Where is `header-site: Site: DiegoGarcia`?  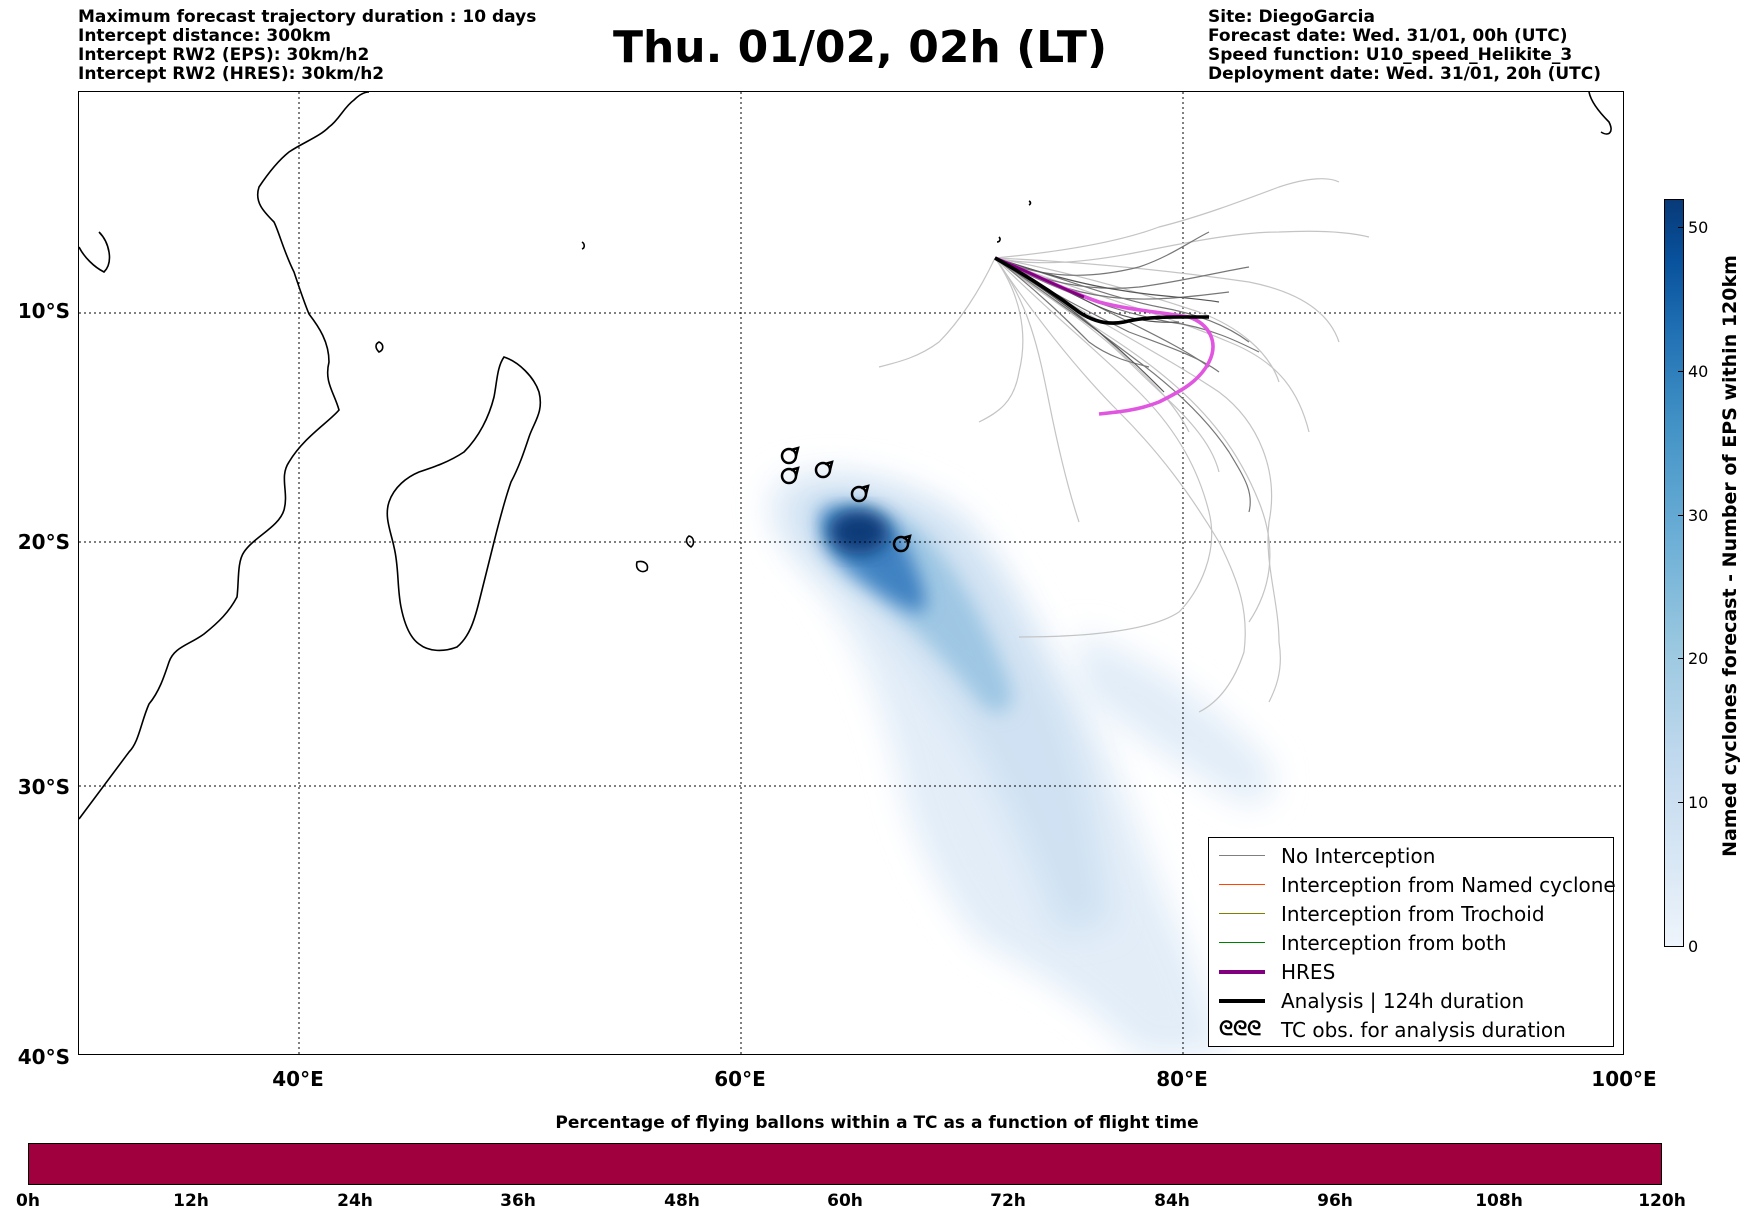 header-site: Site: DiegoGarcia is located at coordinates (1291, 17).